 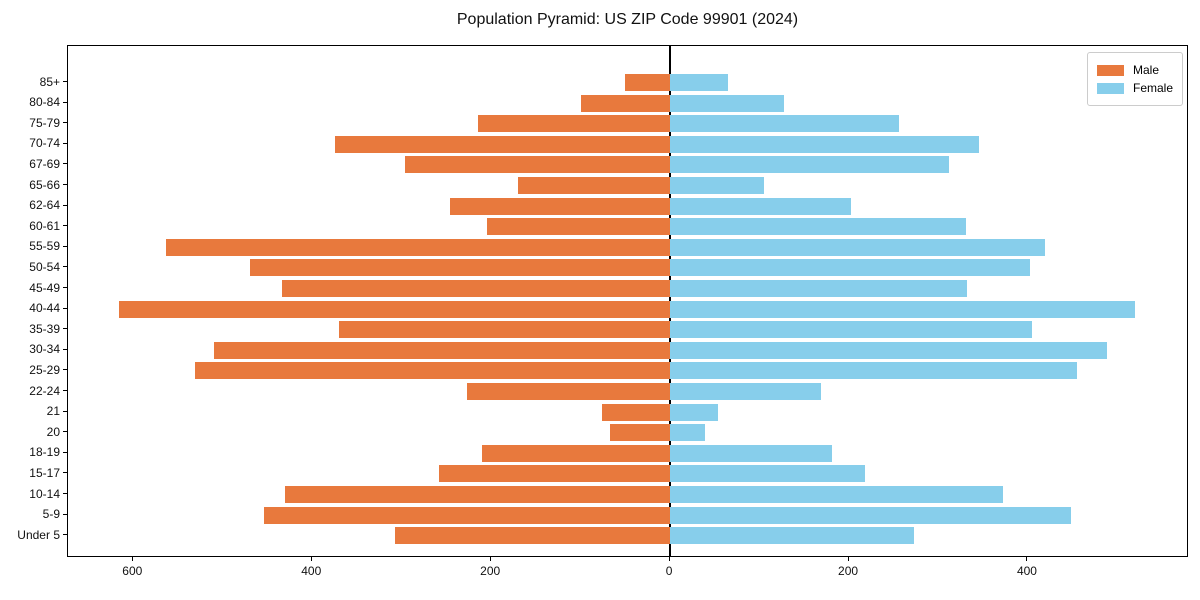 I want to click on y-tick-label: 21, so click(x=53, y=411).